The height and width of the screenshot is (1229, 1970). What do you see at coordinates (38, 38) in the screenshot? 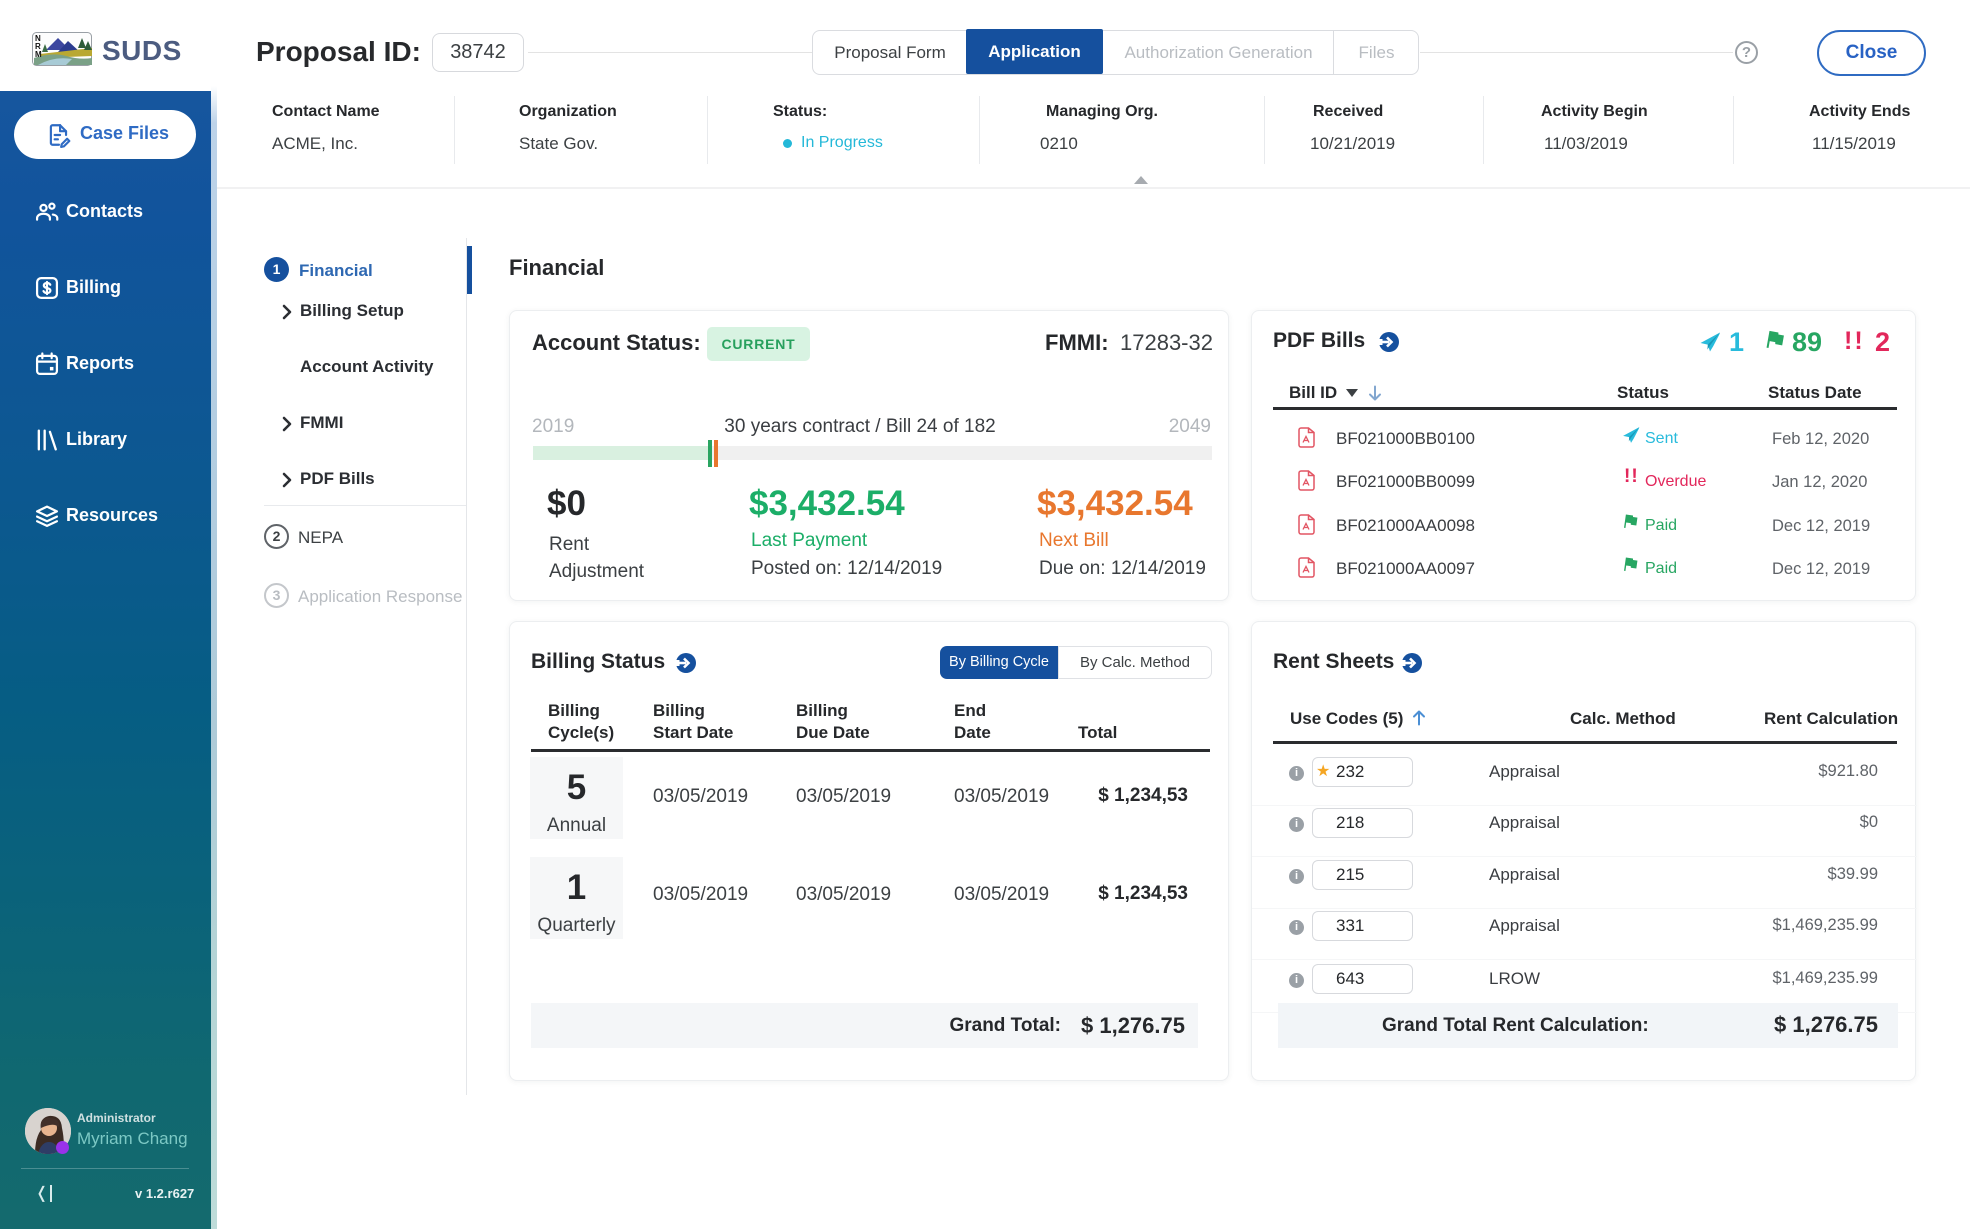
I see `svg-text: N` at bounding box center [38, 38].